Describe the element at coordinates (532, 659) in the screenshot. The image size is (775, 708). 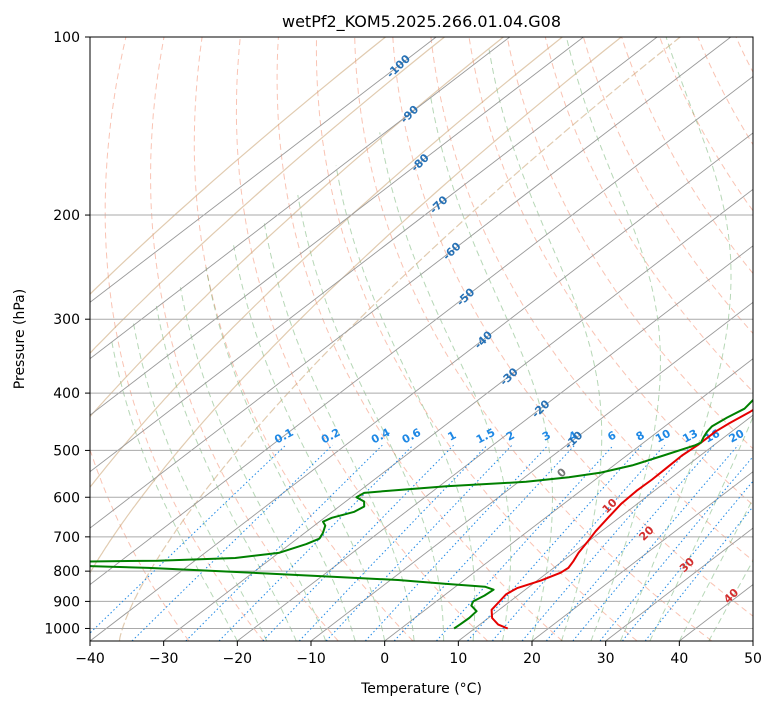
I see `x-tick-label: 20` at that location.